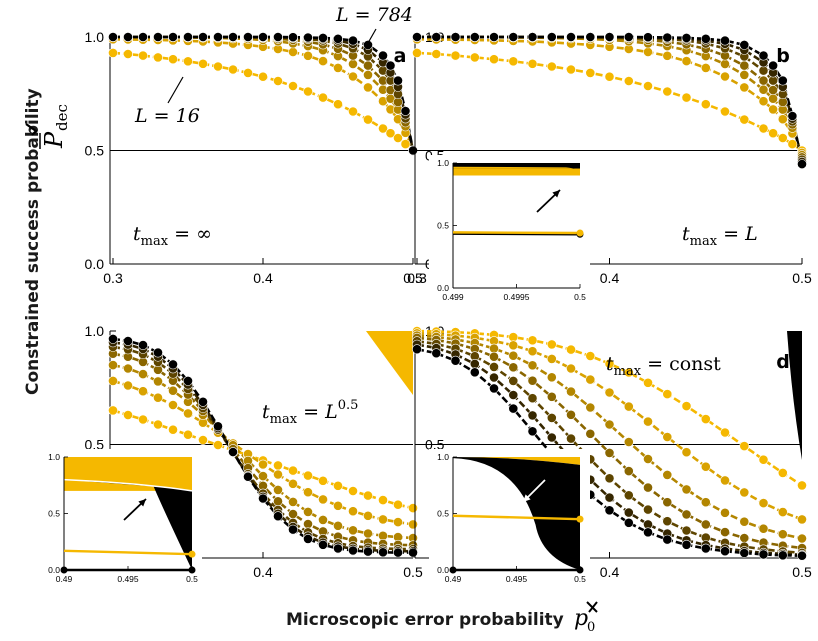 Image resolution: width=818 pixels, height=641 pixels. Describe the element at coordinates (516, 234) in the screenshot. I see `inset-black-line` at that location.